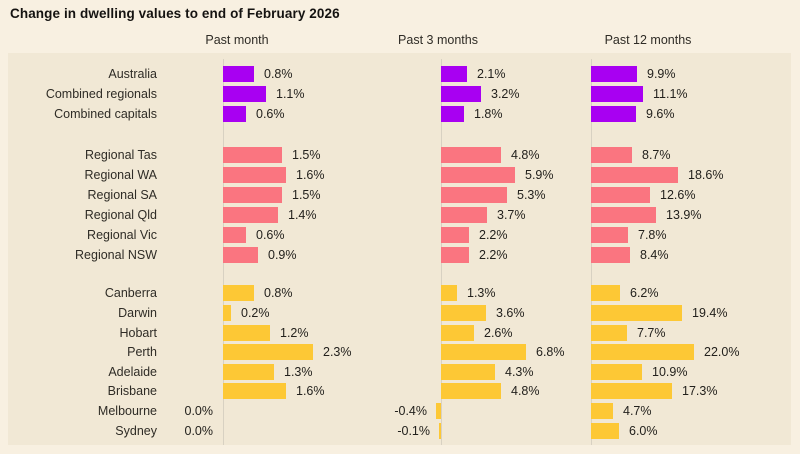  I want to click on value-label-sydney-col-2: 6.0%, so click(643, 431).